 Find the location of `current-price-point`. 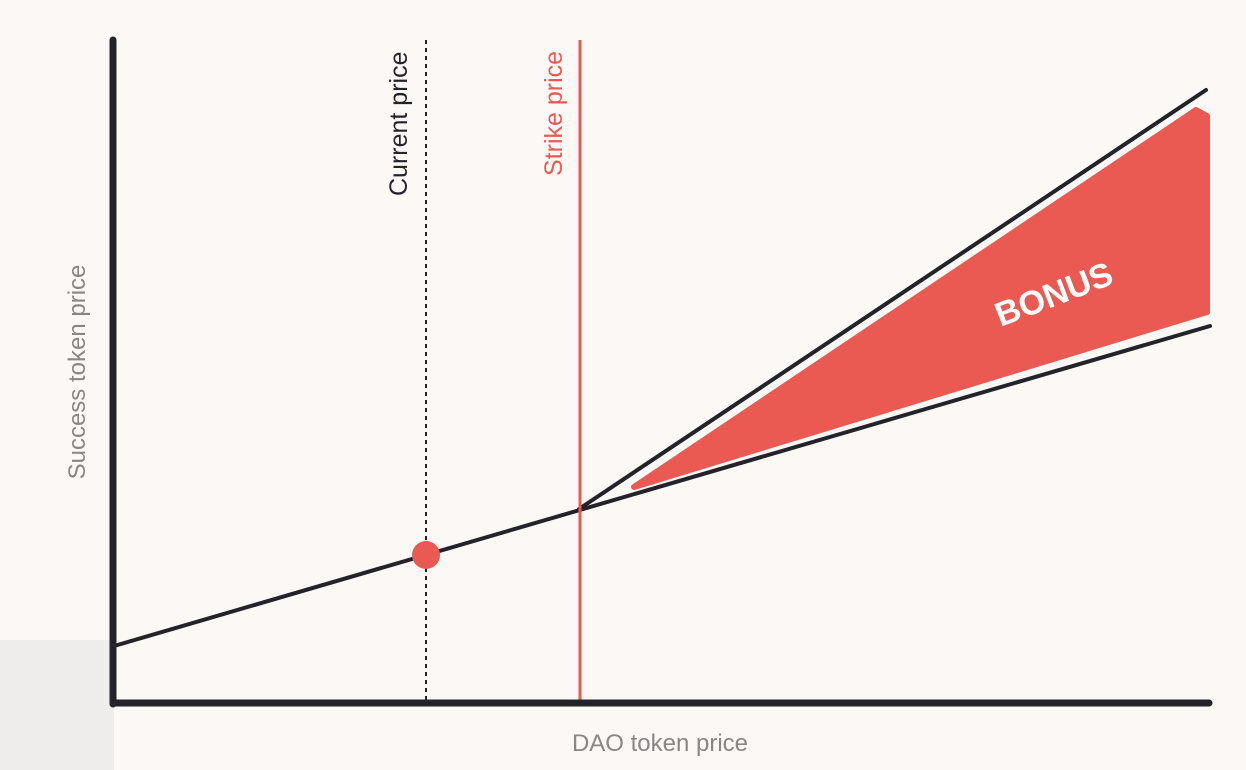

current-price-point is located at coordinates (426, 555).